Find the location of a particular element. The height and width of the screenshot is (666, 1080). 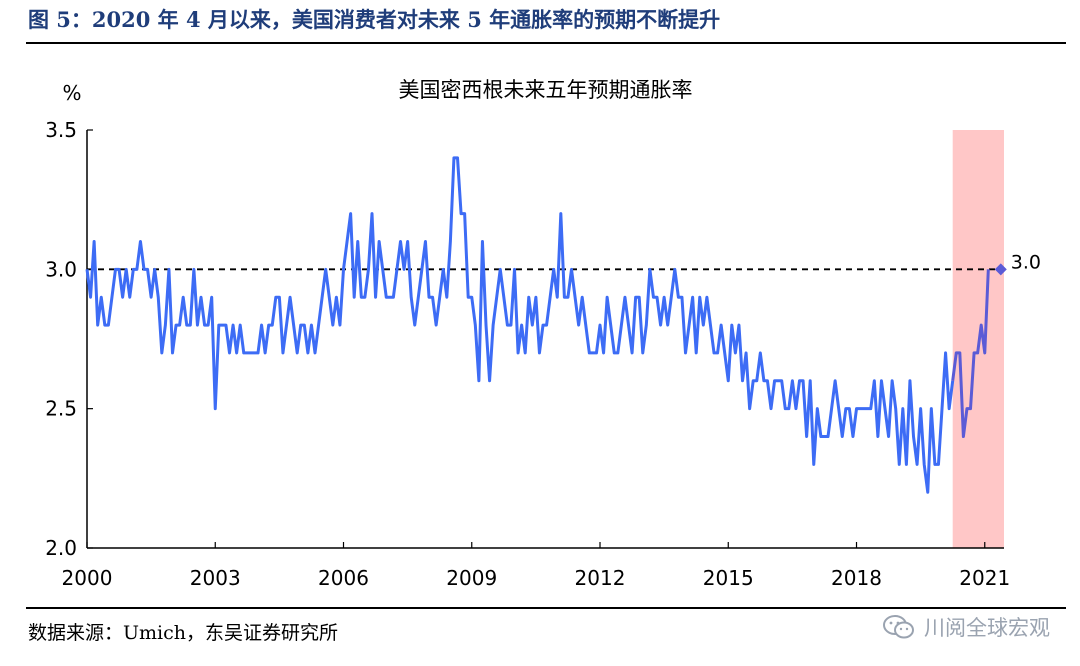

x-tick-label: 2000 is located at coordinates (87, 578).